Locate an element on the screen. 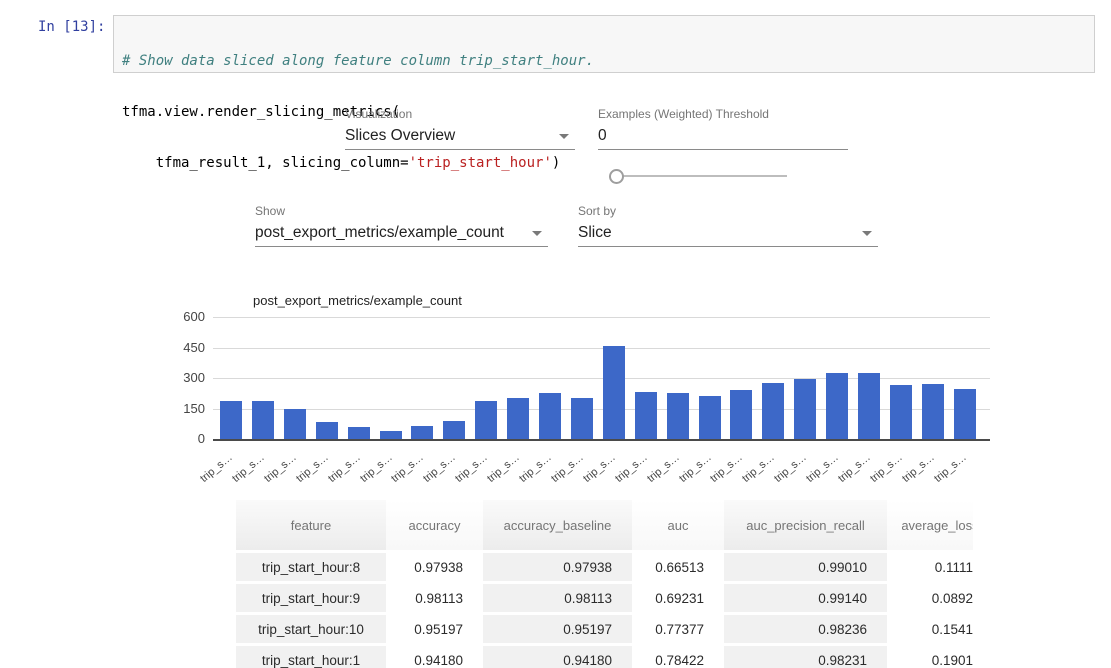  legend-swatch-icon is located at coordinates (234, 300).